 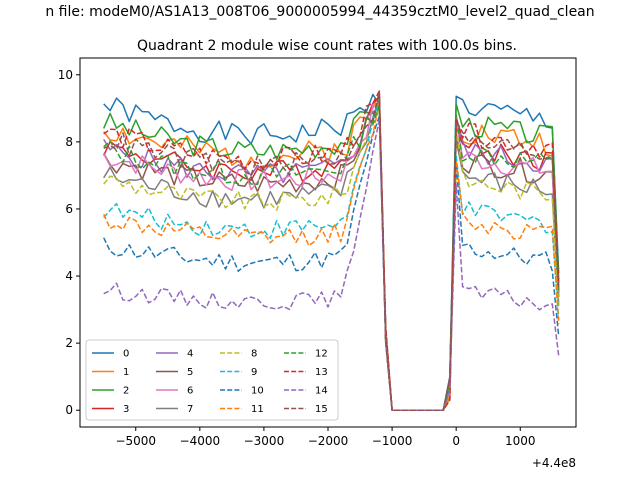 What do you see at coordinates (69, 242) in the screenshot?
I see `y-axis: 0 2 4 6 8 10` at bounding box center [69, 242].